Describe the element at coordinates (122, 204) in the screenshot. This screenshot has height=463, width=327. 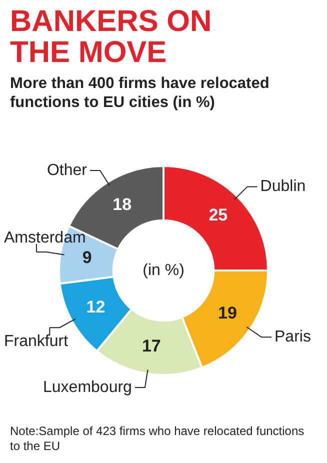
I see `data-label: 18` at that location.